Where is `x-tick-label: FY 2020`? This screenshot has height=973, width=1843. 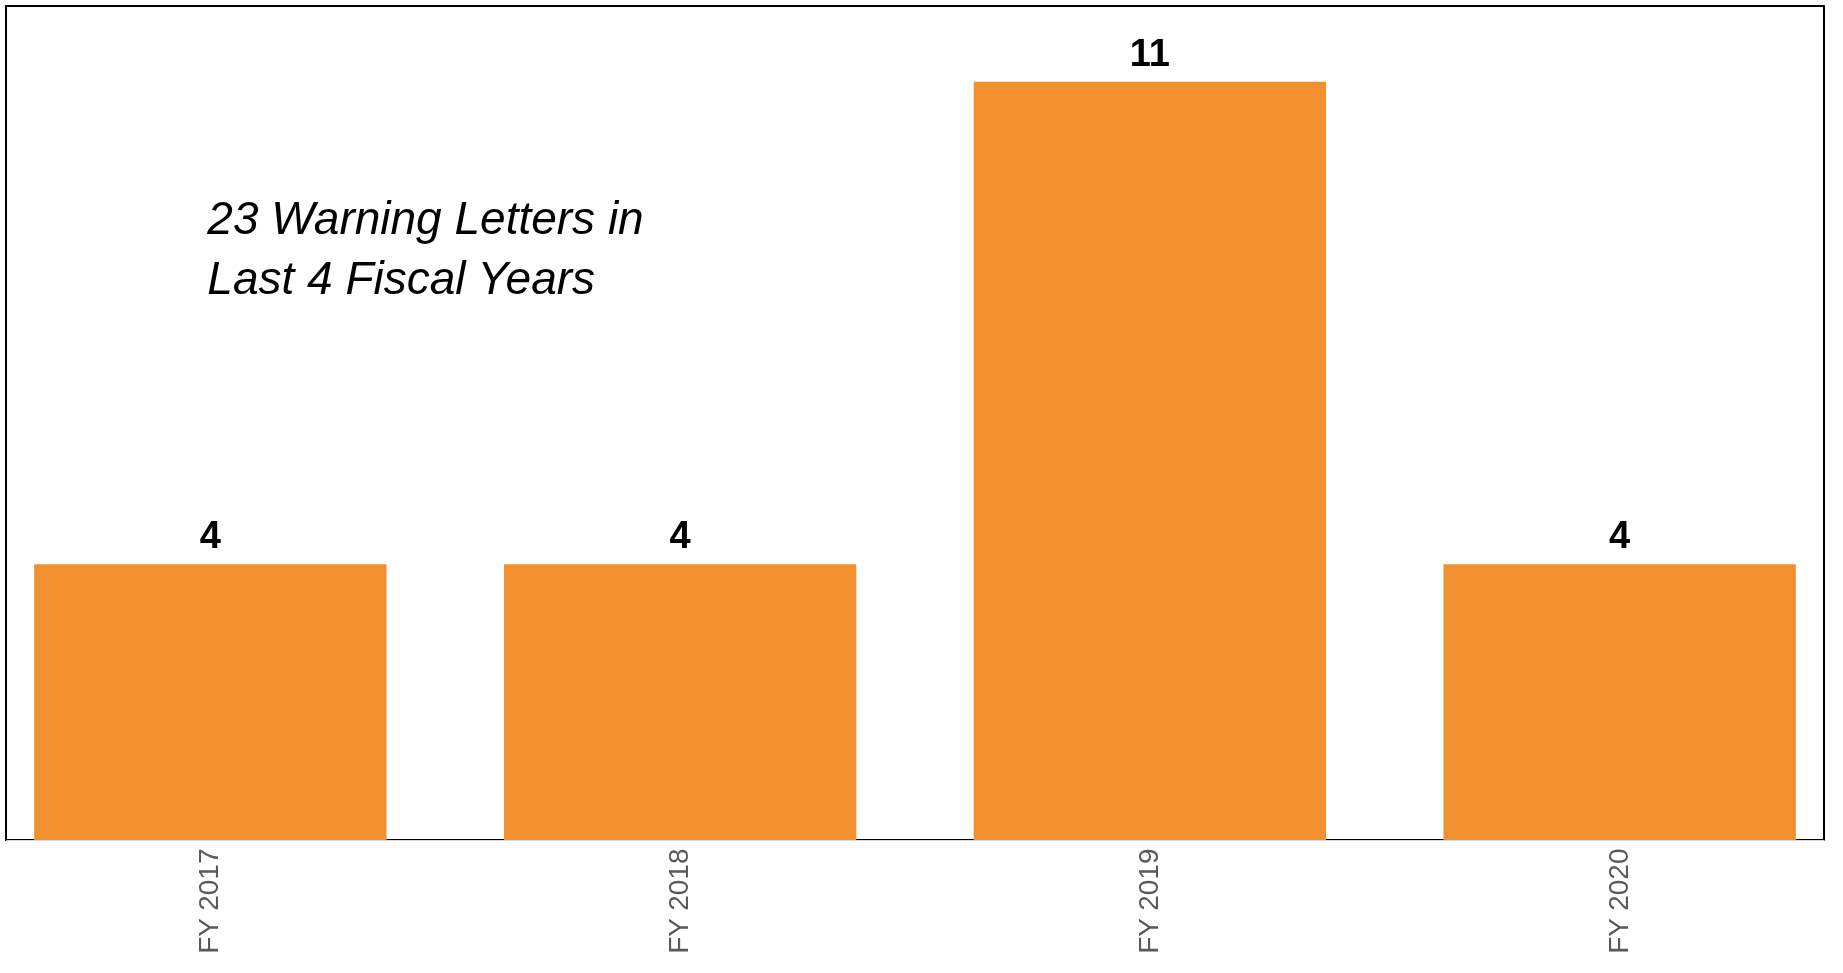
x-tick-label: FY 2020 is located at coordinates (1618, 901).